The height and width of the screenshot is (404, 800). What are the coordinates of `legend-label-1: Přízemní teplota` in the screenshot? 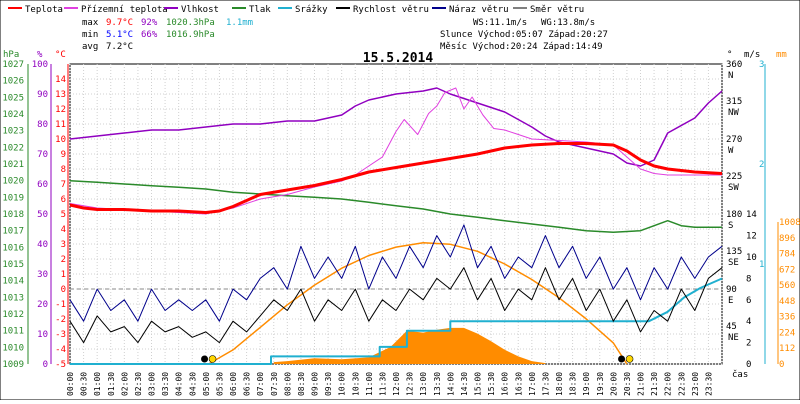 It's located at (124, 10).